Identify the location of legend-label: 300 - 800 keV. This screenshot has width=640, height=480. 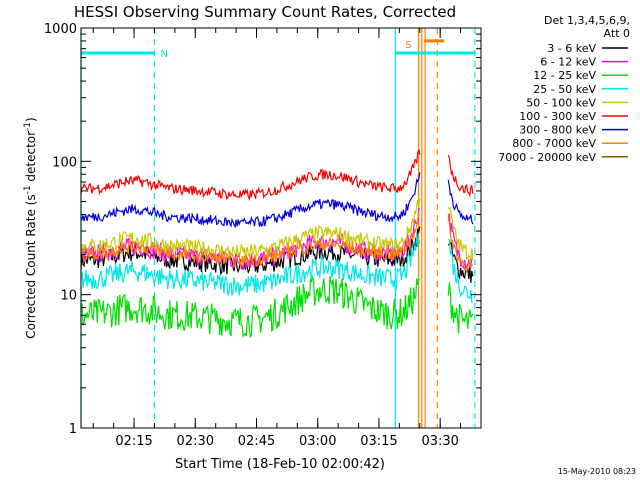
(557, 130).